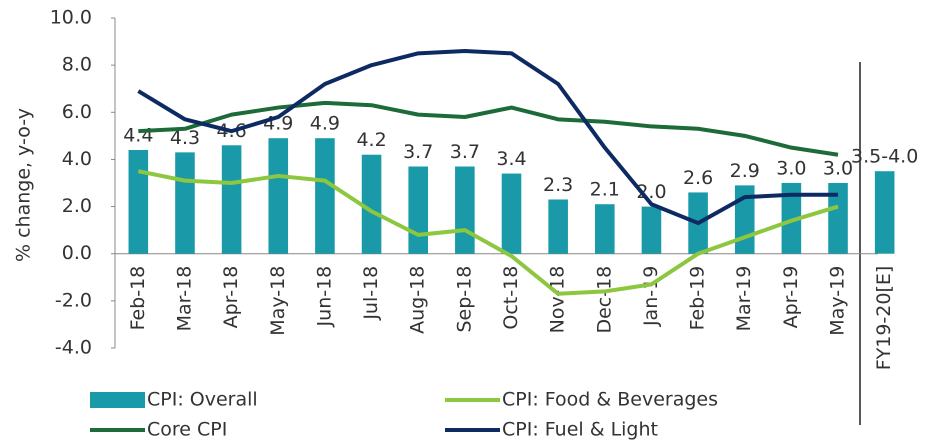 The height and width of the screenshot is (443, 930). I want to click on y-axis-title: % change, y-o-y, so click(24, 185).